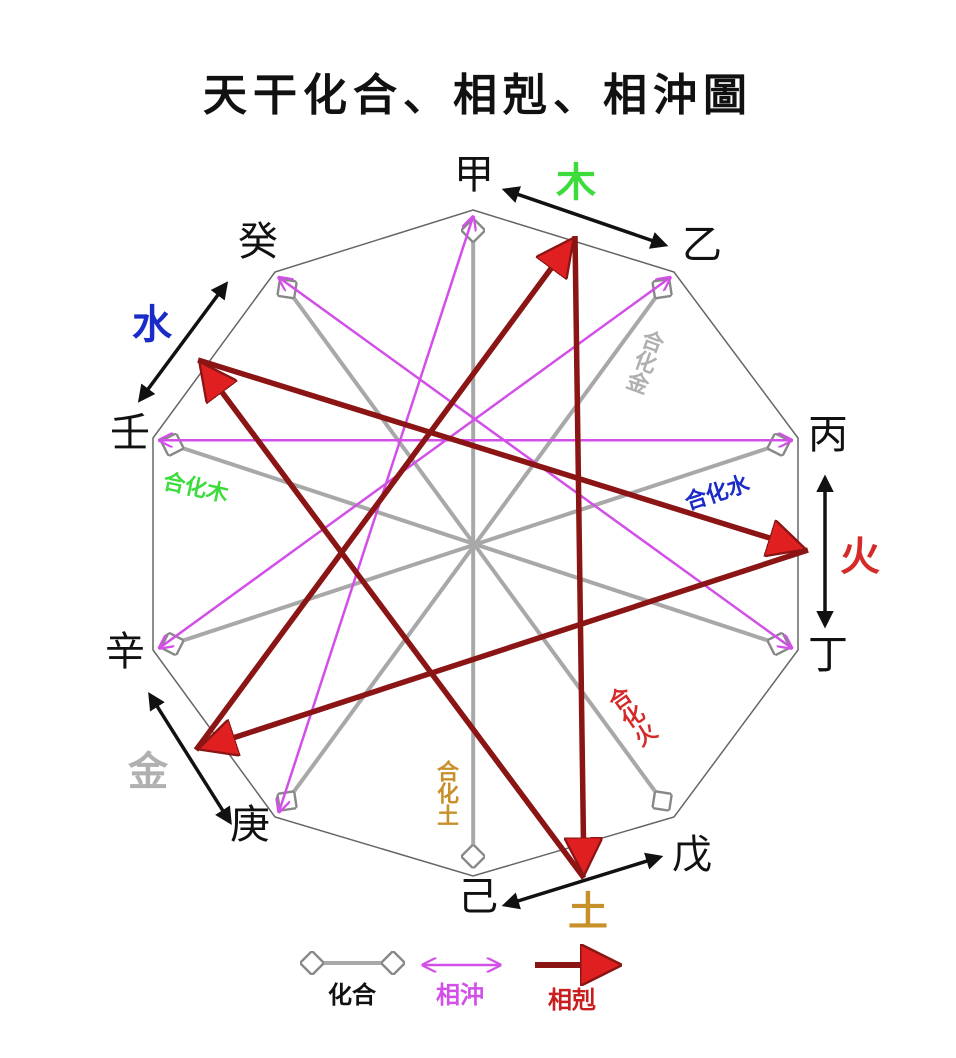 This screenshot has height=1058, width=956. Describe the element at coordinates (585, 217) in the screenshot. I see `wood-pair-arrow` at that location.